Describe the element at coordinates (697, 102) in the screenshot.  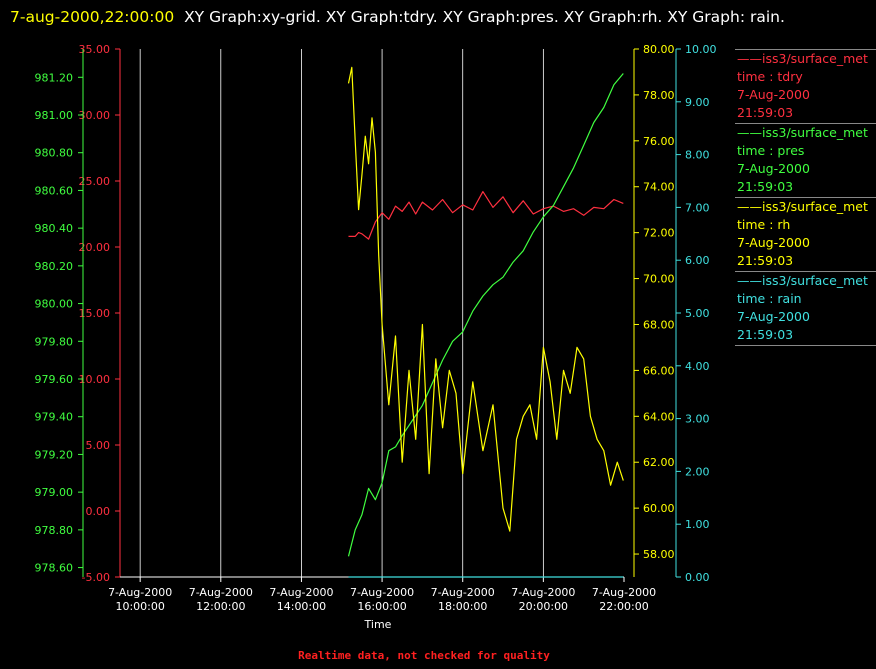
I see `rain-tick-label: 9.00` at that location.